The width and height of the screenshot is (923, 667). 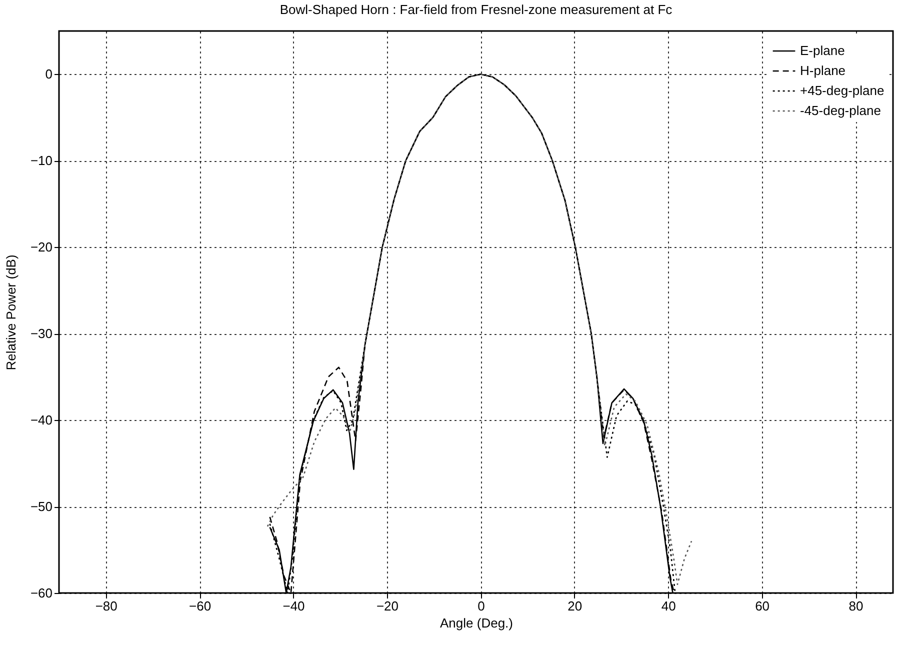 I want to click on x-tick-label: −60, so click(x=200, y=606).